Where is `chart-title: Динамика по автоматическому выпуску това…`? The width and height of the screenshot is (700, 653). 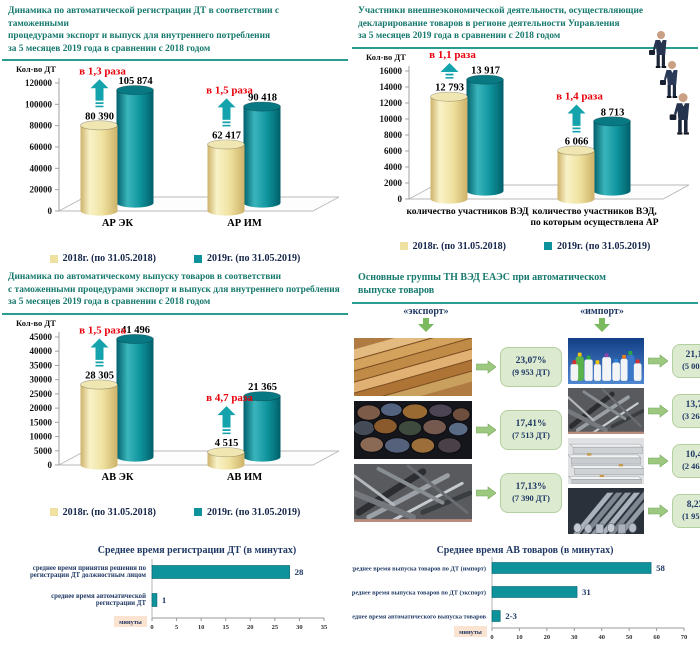
chart-title: Динамика по автоматическому выпуску това… is located at coordinates (175, 291).